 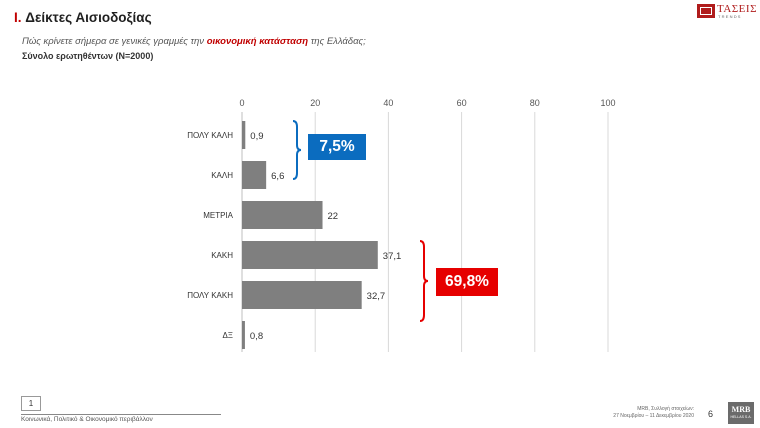 What do you see at coordinates (737, 9) in the screenshot?
I see `logo-brand: ΤΑΣΕΙΣ` at bounding box center [737, 9].